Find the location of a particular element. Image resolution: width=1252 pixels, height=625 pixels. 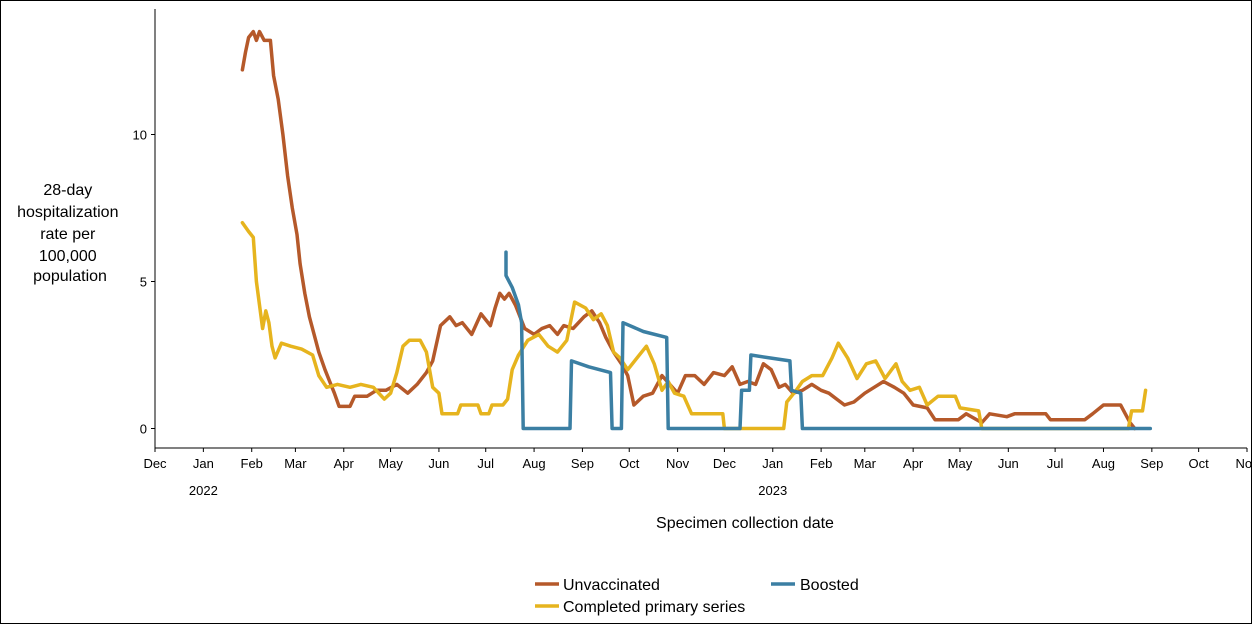

y-tick-label: 0 is located at coordinates (143, 429).